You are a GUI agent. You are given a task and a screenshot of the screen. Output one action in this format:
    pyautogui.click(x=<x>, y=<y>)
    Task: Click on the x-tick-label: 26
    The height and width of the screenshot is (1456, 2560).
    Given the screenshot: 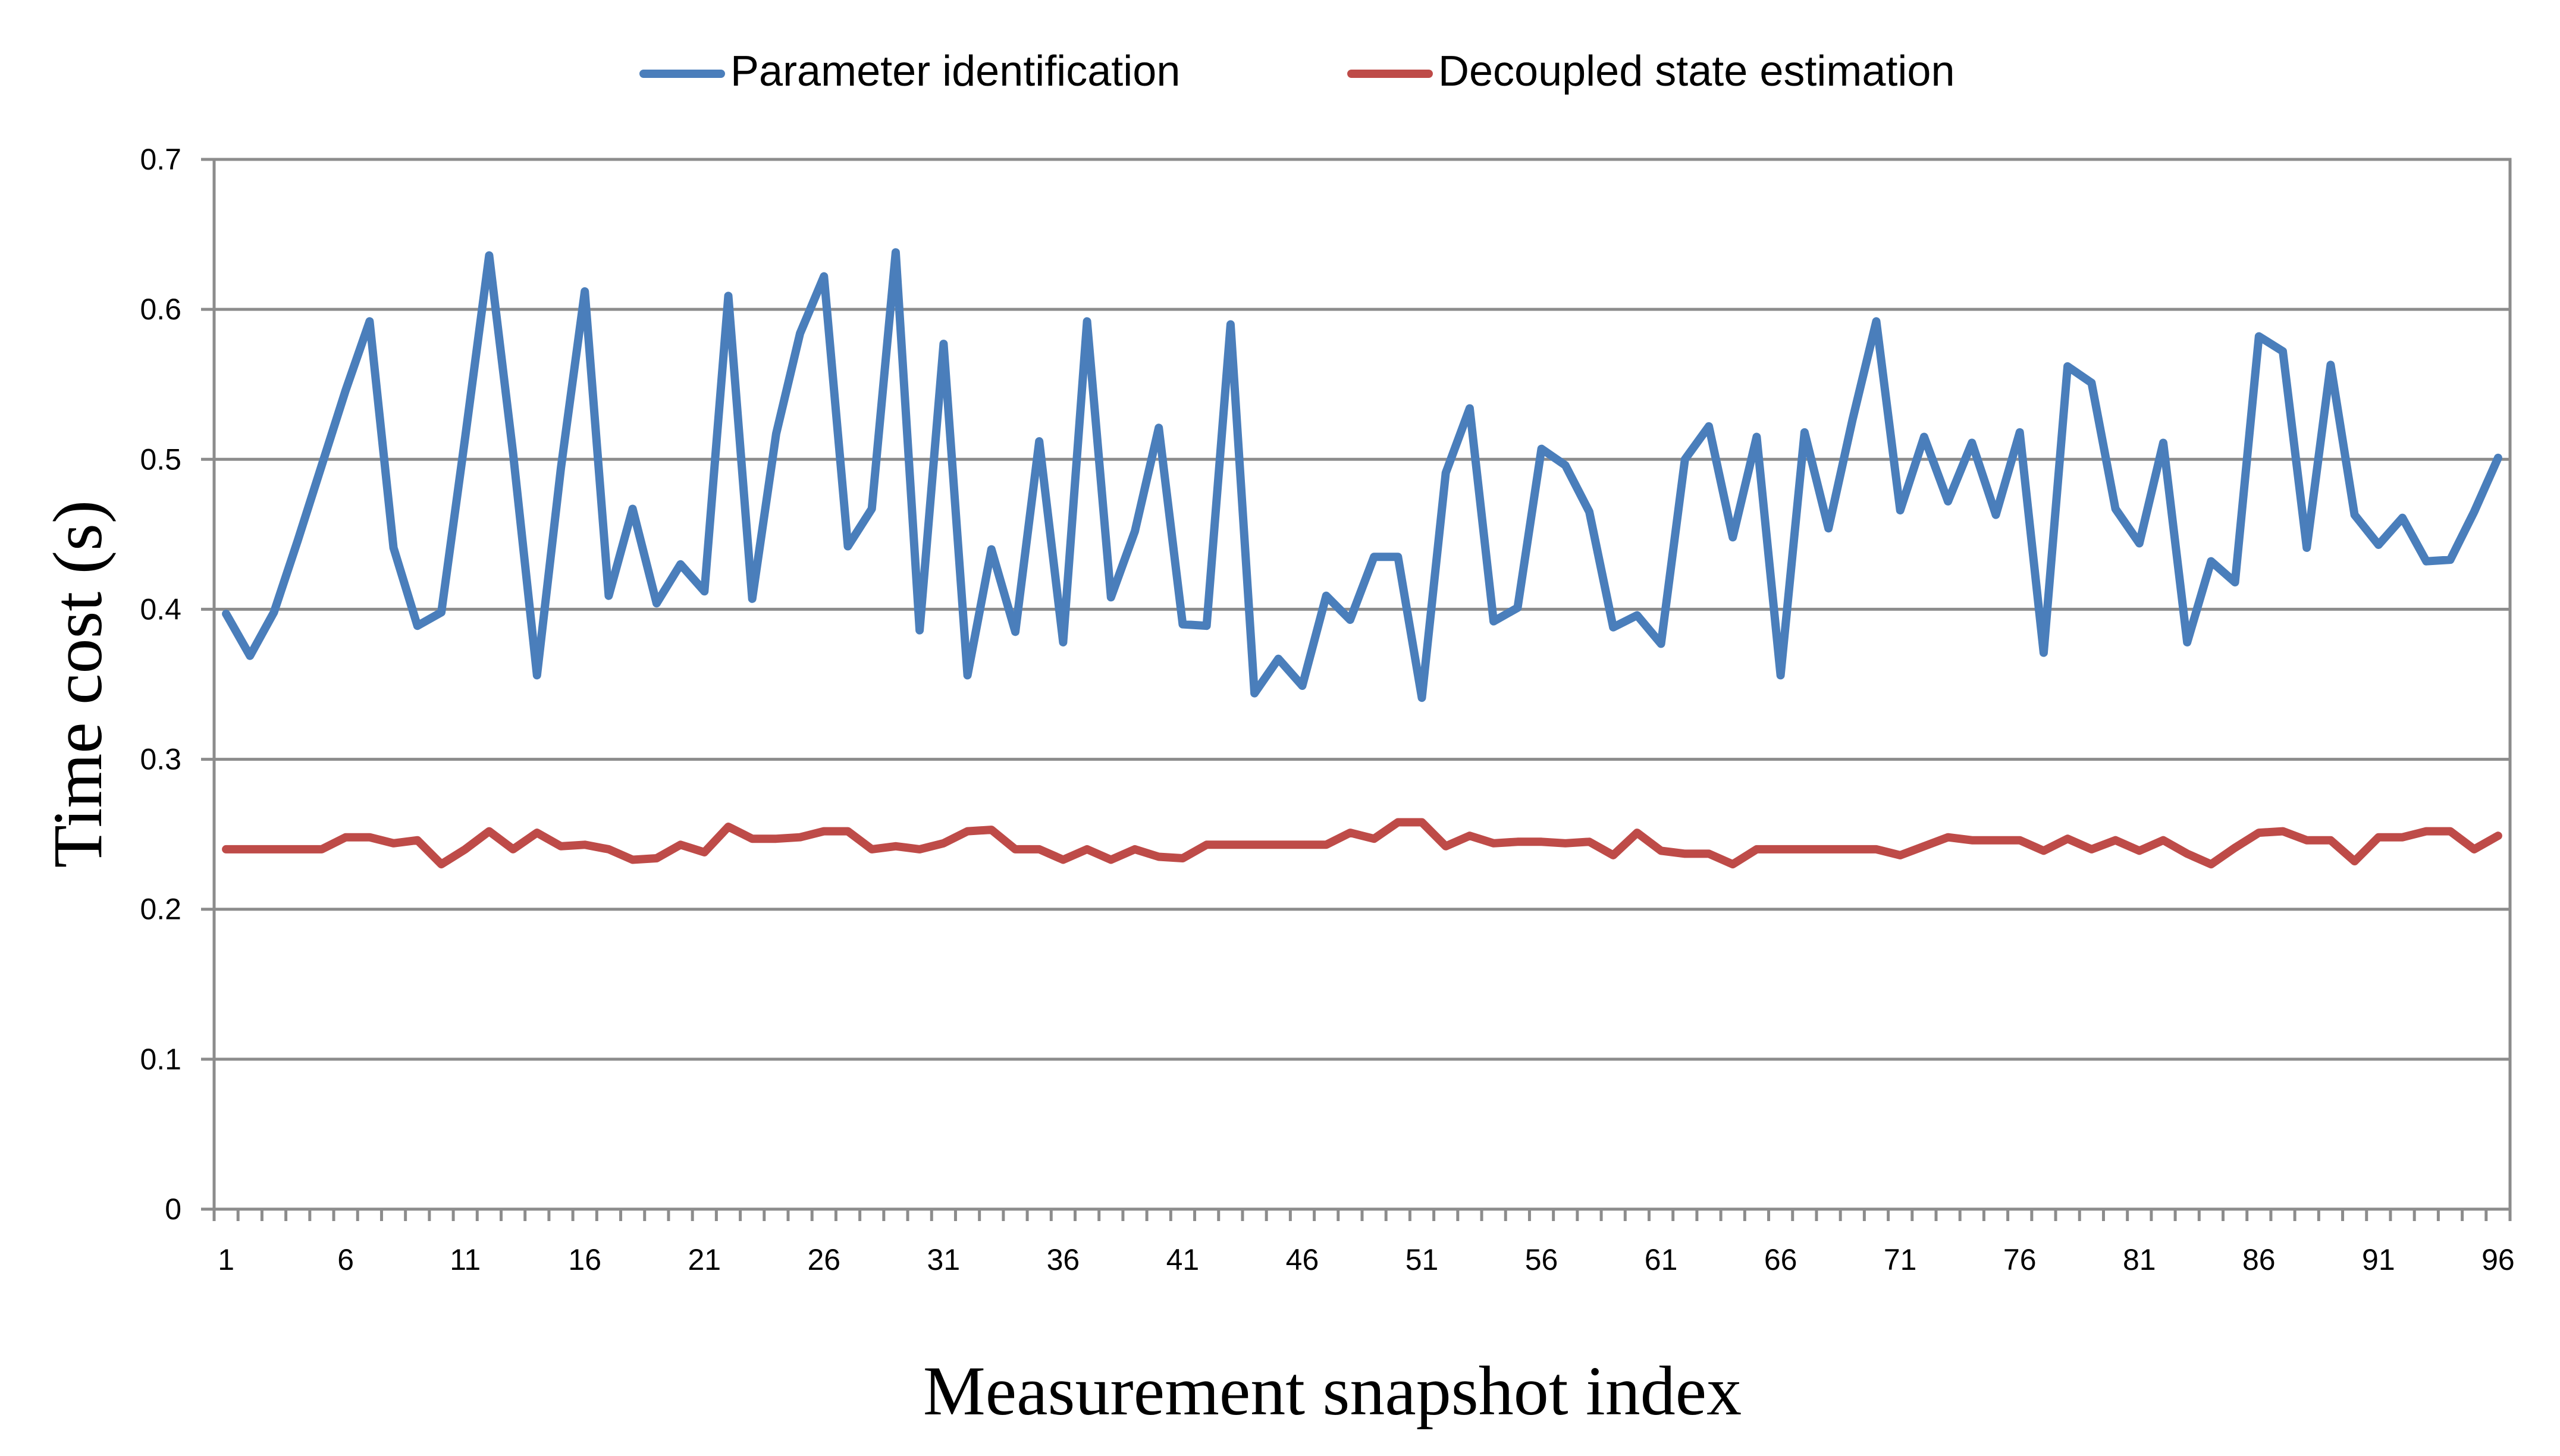 What is the action you would take?
    pyautogui.click(x=824, y=1259)
    